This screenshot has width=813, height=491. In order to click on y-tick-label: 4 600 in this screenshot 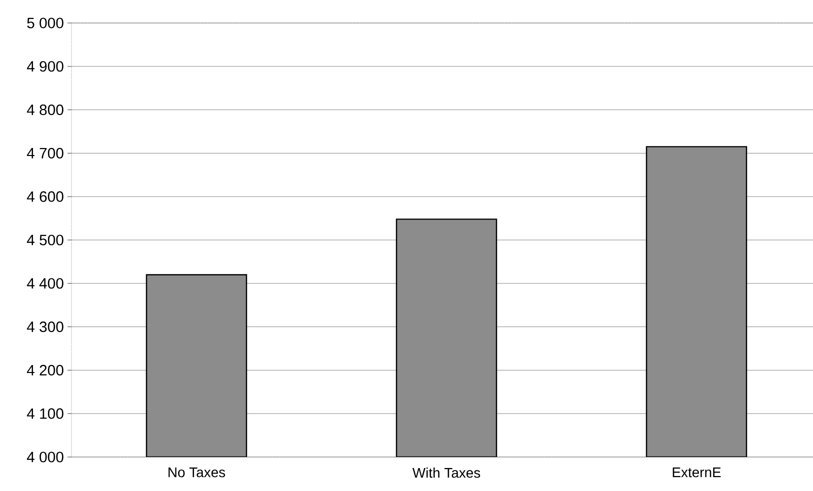, I will do `click(45, 196)`.